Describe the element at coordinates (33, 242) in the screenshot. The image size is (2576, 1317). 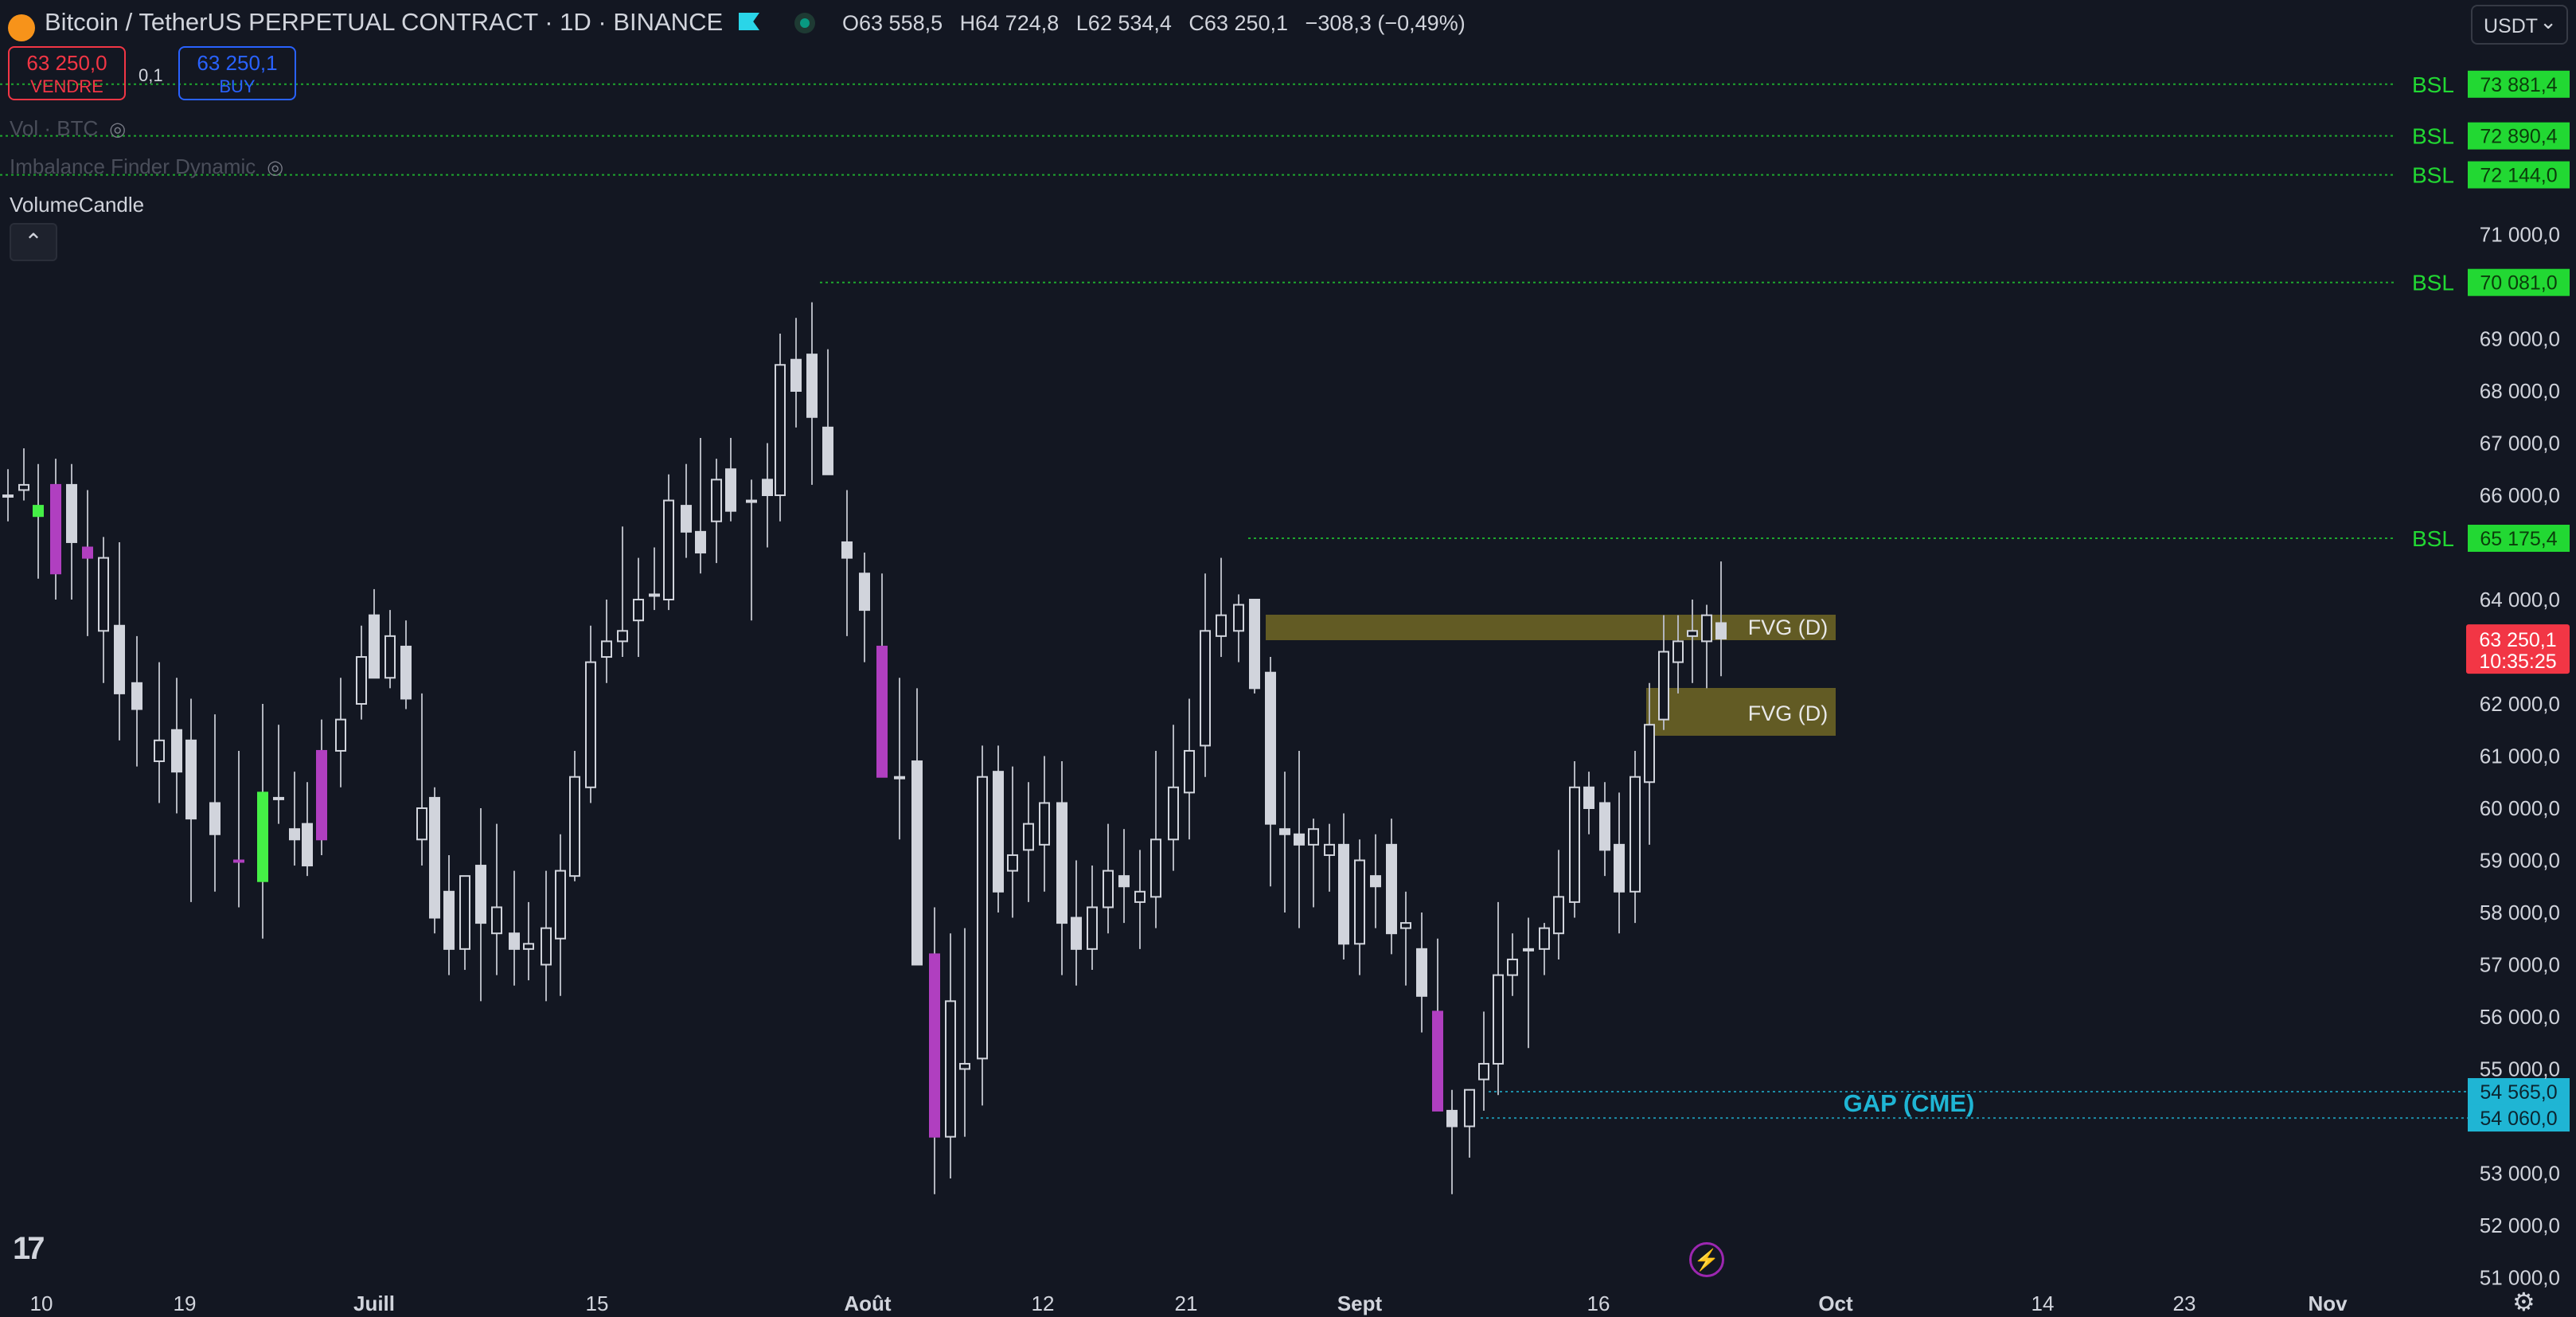
I see `collapse-indicators-button: ⌃` at that location.